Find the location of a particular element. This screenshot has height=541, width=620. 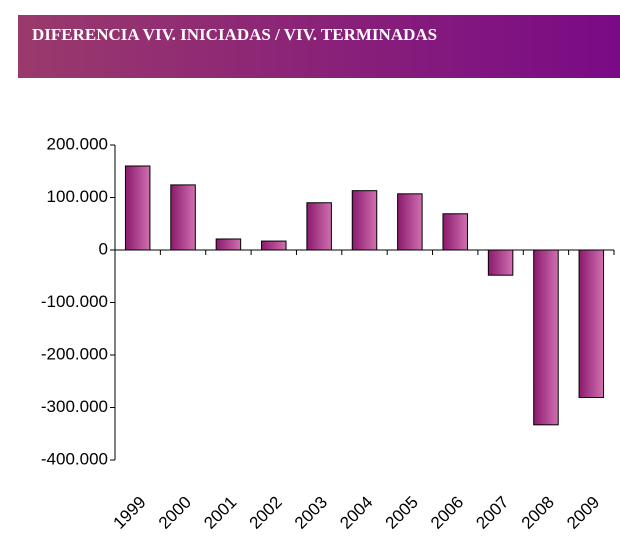

x-tick-label: 2001 is located at coordinates (220, 513).